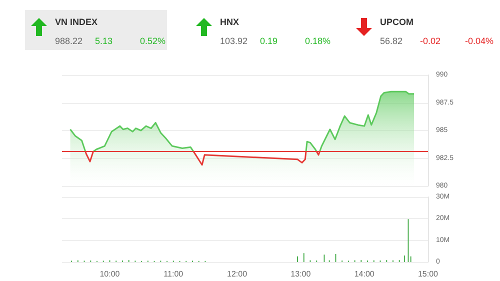  Describe the element at coordinates (104, 41) in the screenshot. I see `text: 5.13` at that location.